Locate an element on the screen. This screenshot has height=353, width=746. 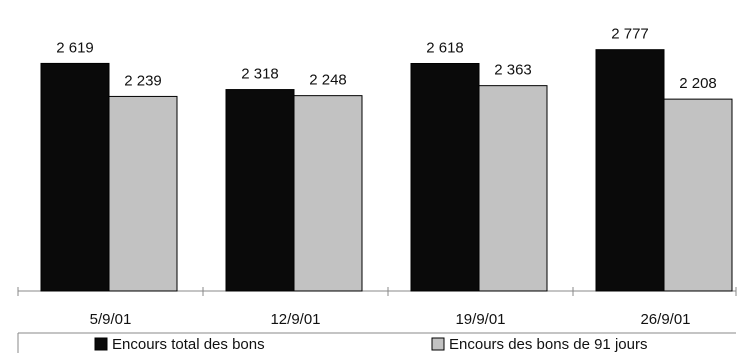
legend-swatch-91-days is located at coordinates (438, 344).